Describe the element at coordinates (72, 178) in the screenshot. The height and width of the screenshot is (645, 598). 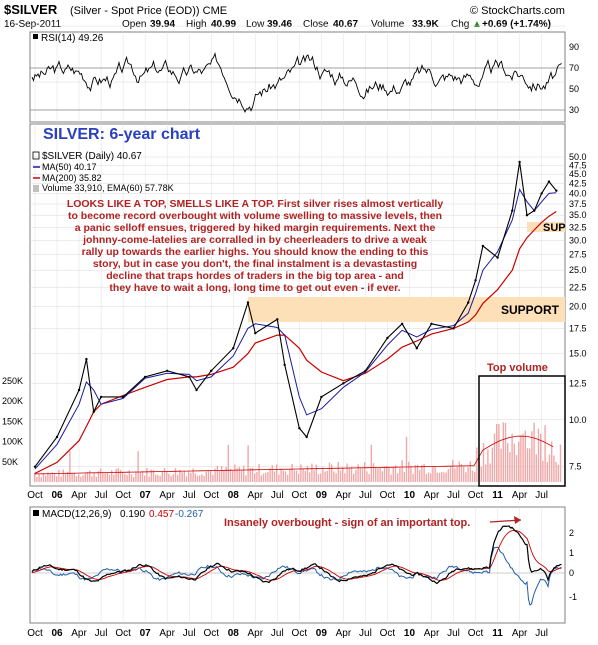
I see `legend-ma200: MA(200) 35.82` at that location.